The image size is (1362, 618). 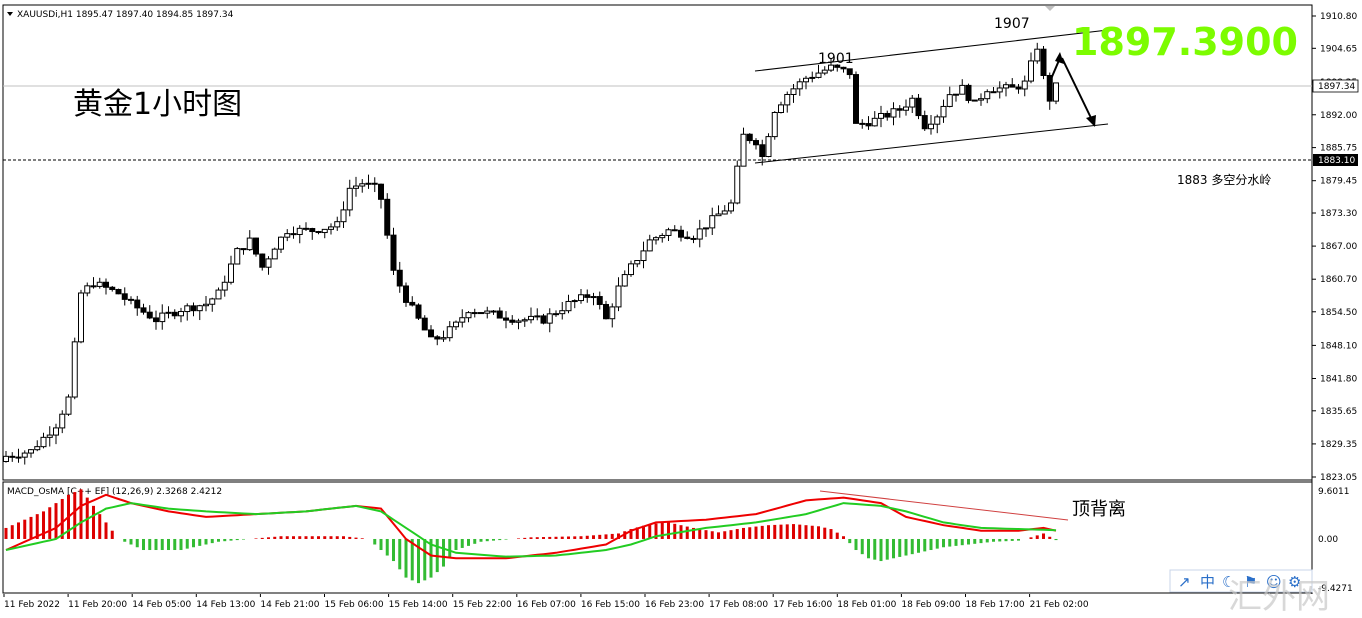 What do you see at coordinates (289, 605) in the screenshot?
I see `time-tick-label: 14 Feb 21:00` at bounding box center [289, 605].